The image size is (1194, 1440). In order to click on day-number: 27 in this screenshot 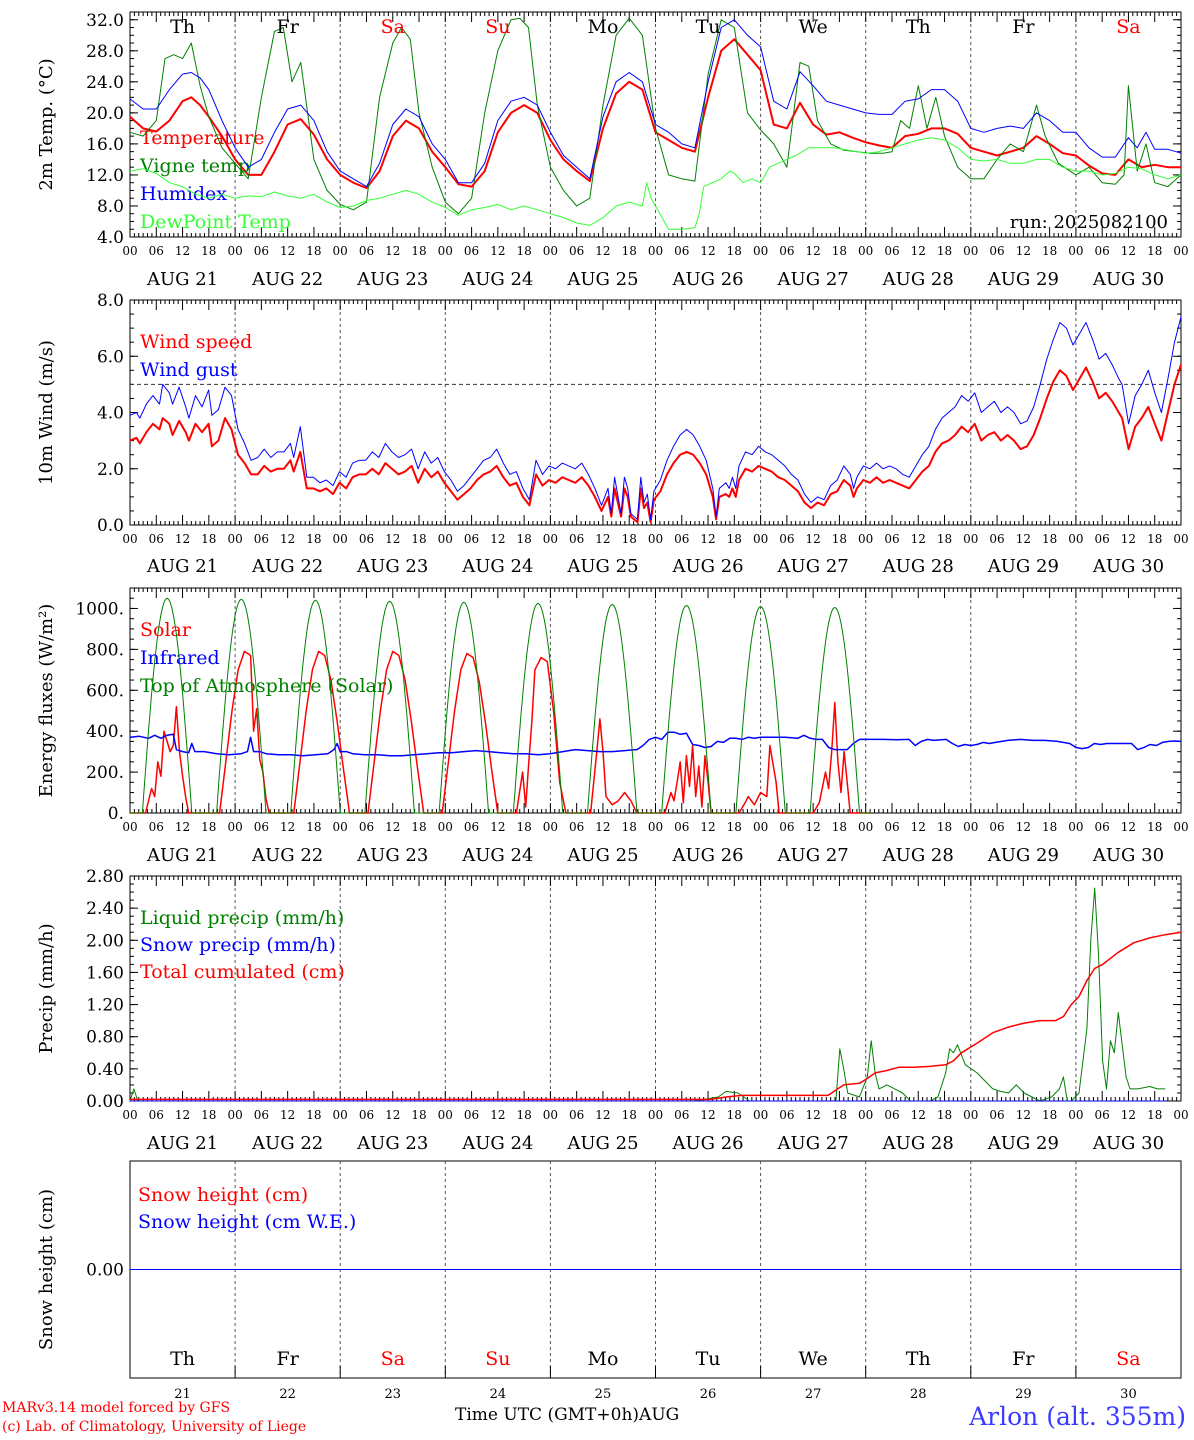, I will do `click(813, 1394)`.